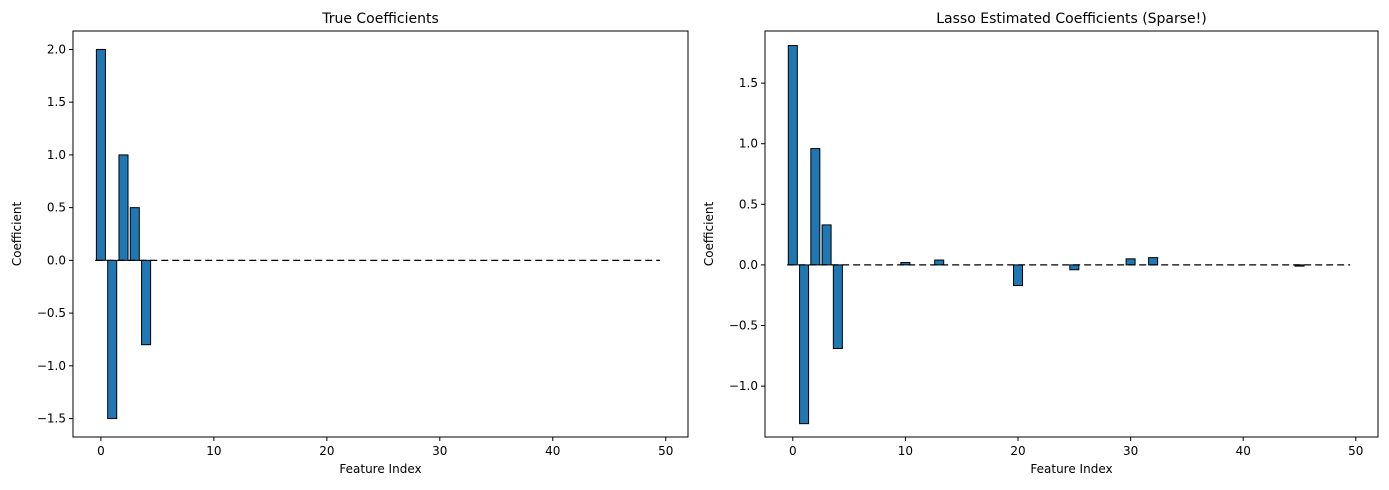 The image size is (1389, 490). I want to click on chart-title: True Coefficients, so click(380, 19).